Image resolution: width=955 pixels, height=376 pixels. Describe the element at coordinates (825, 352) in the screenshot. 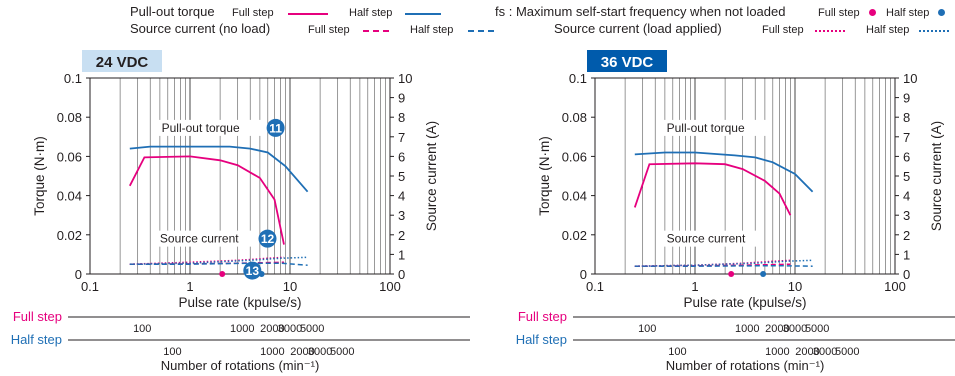

I see `half-step-rotation-tick: 3000` at that location.